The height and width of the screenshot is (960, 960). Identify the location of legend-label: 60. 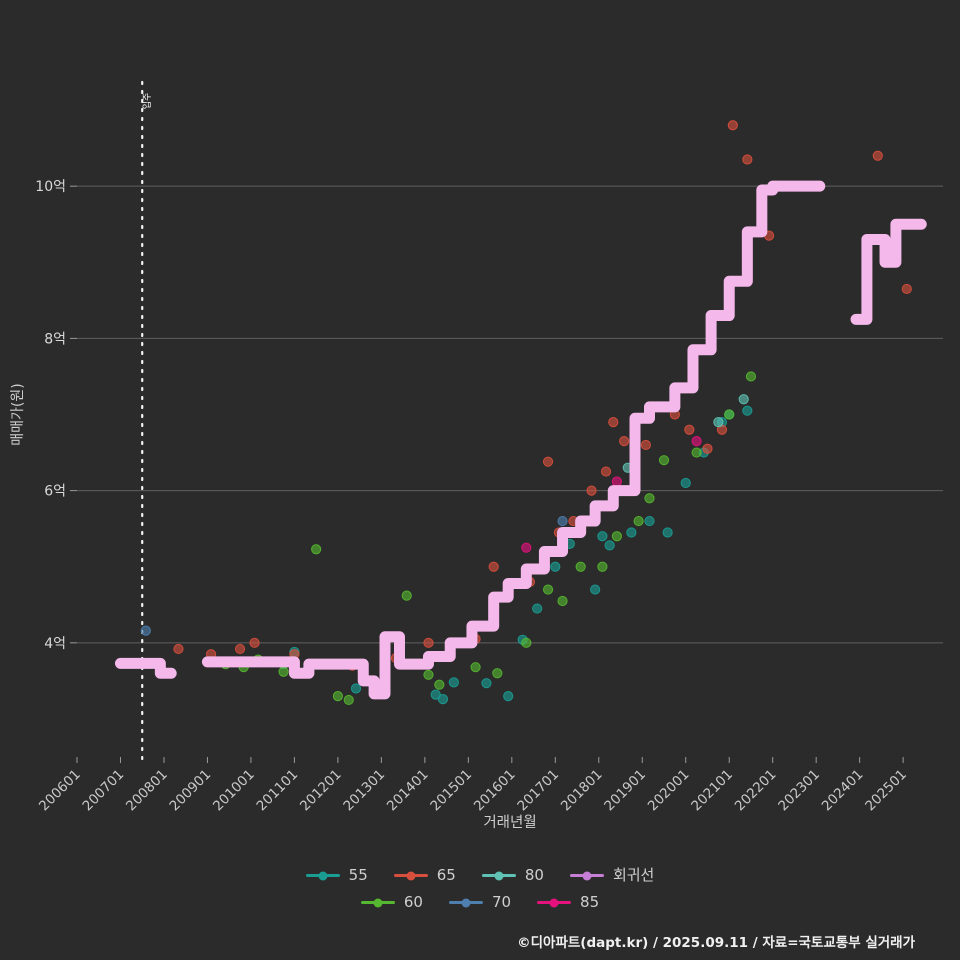
(413, 902).